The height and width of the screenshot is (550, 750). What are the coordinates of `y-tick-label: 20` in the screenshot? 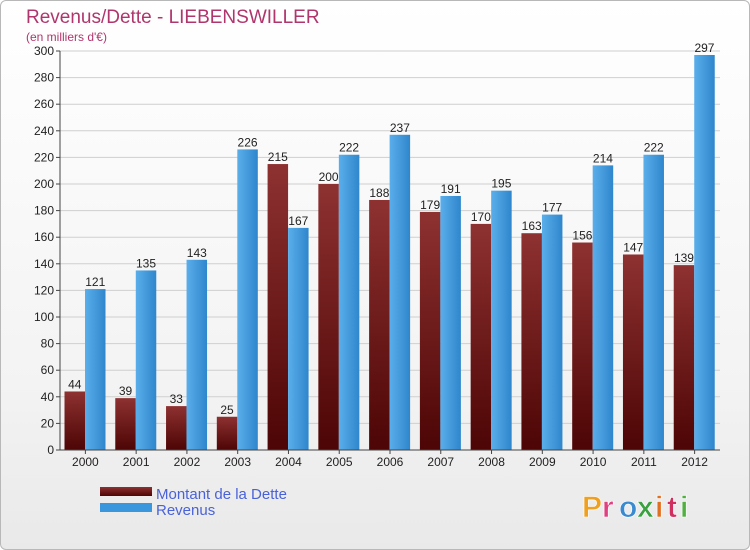 It's located at (48, 423).